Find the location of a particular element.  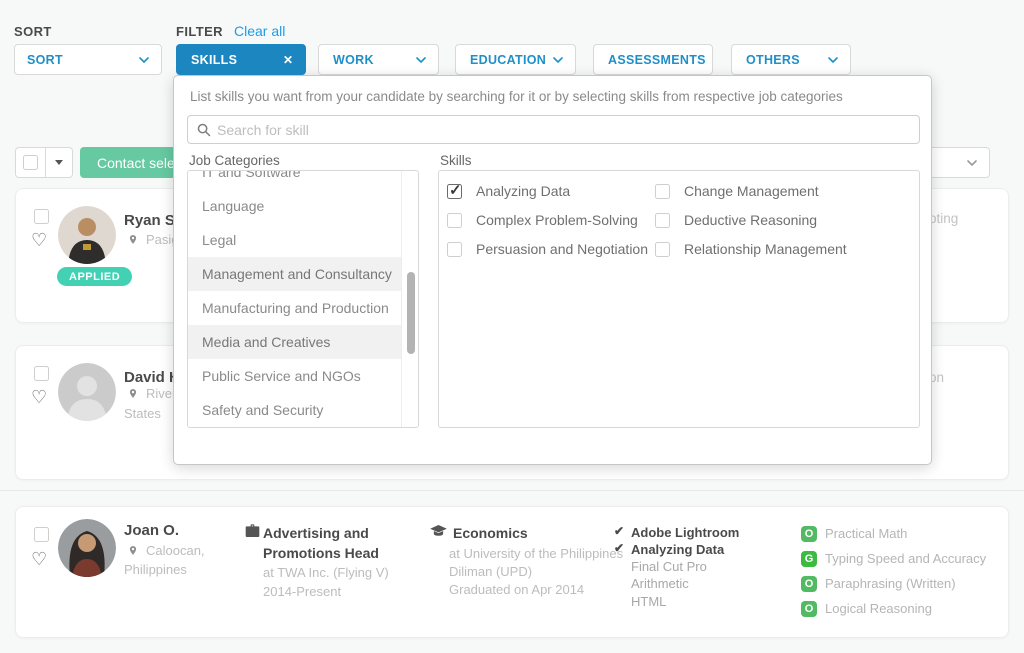

section-divider is located at coordinates (512, 490).